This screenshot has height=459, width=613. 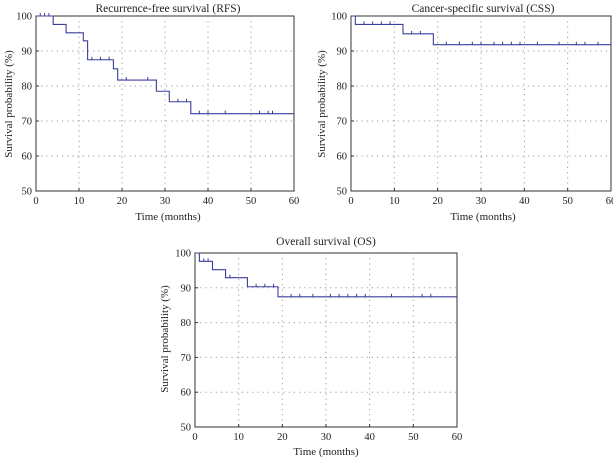 What do you see at coordinates (24, 17) in the screenshot?
I see `rfs-y-tick-label: 100` at bounding box center [24, 17].